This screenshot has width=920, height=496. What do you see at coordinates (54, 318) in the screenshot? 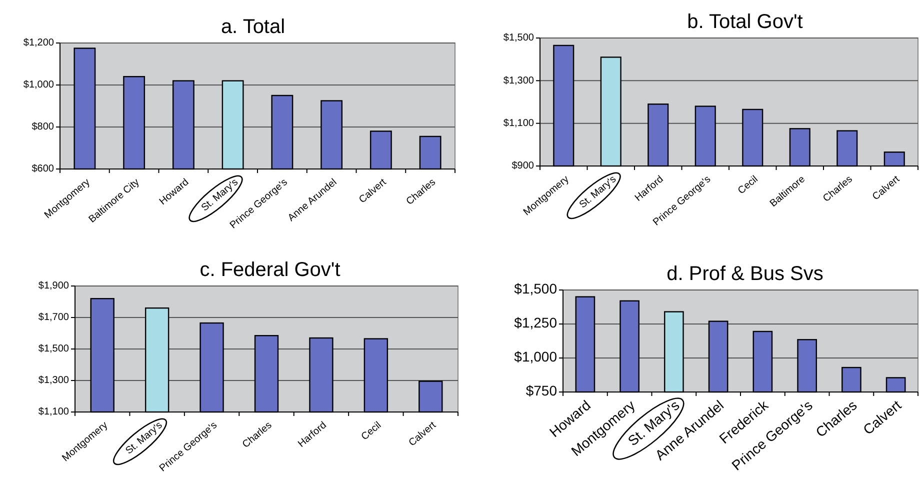
I see `y-tick-label: $1,700` at bounding box center [54, 318].